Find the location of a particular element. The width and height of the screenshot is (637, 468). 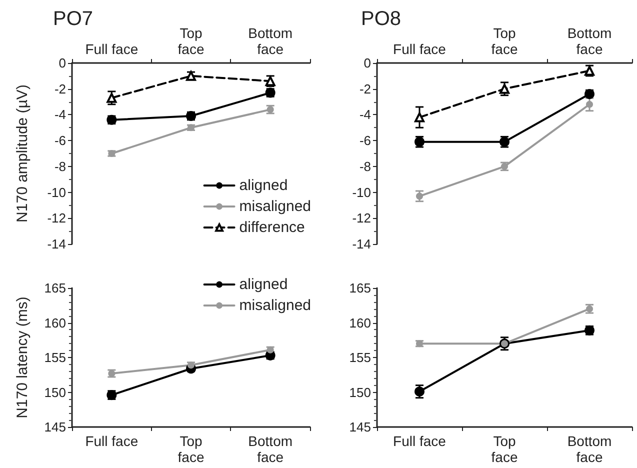

chart-title: PO7 is located at coordinates (73, 19).